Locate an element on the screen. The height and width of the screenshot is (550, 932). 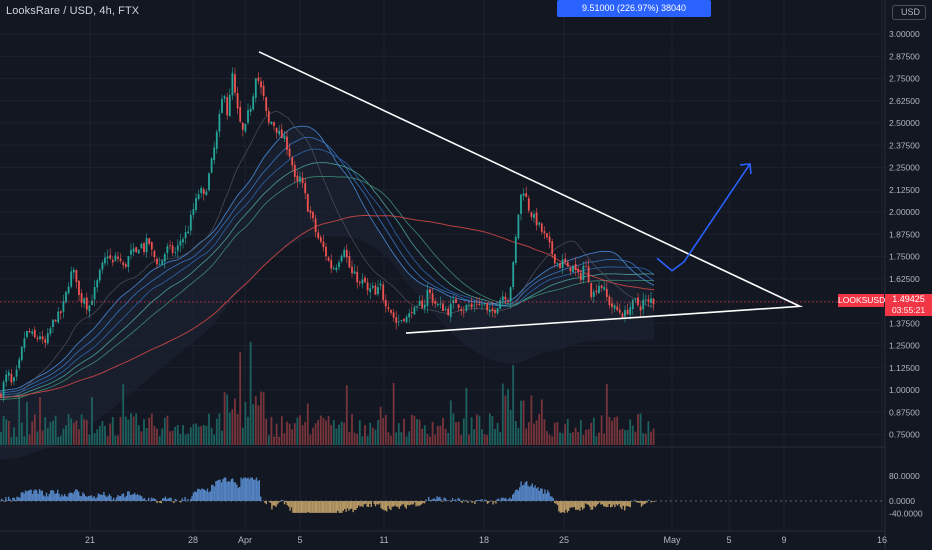
time-axis: 21 28 Apr 5 11 18 25 May 5 9 16 is located at coordinates (486, 540).